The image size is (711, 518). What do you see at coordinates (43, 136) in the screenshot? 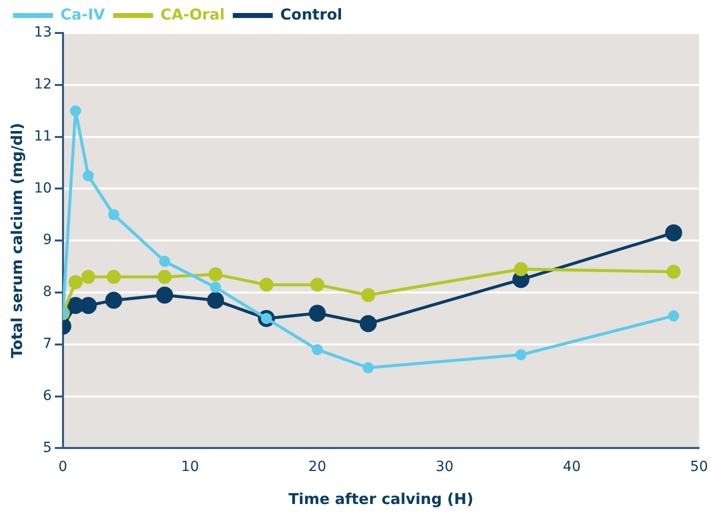
I see `y-tick-label: 11` at bounding box center [43, 136].